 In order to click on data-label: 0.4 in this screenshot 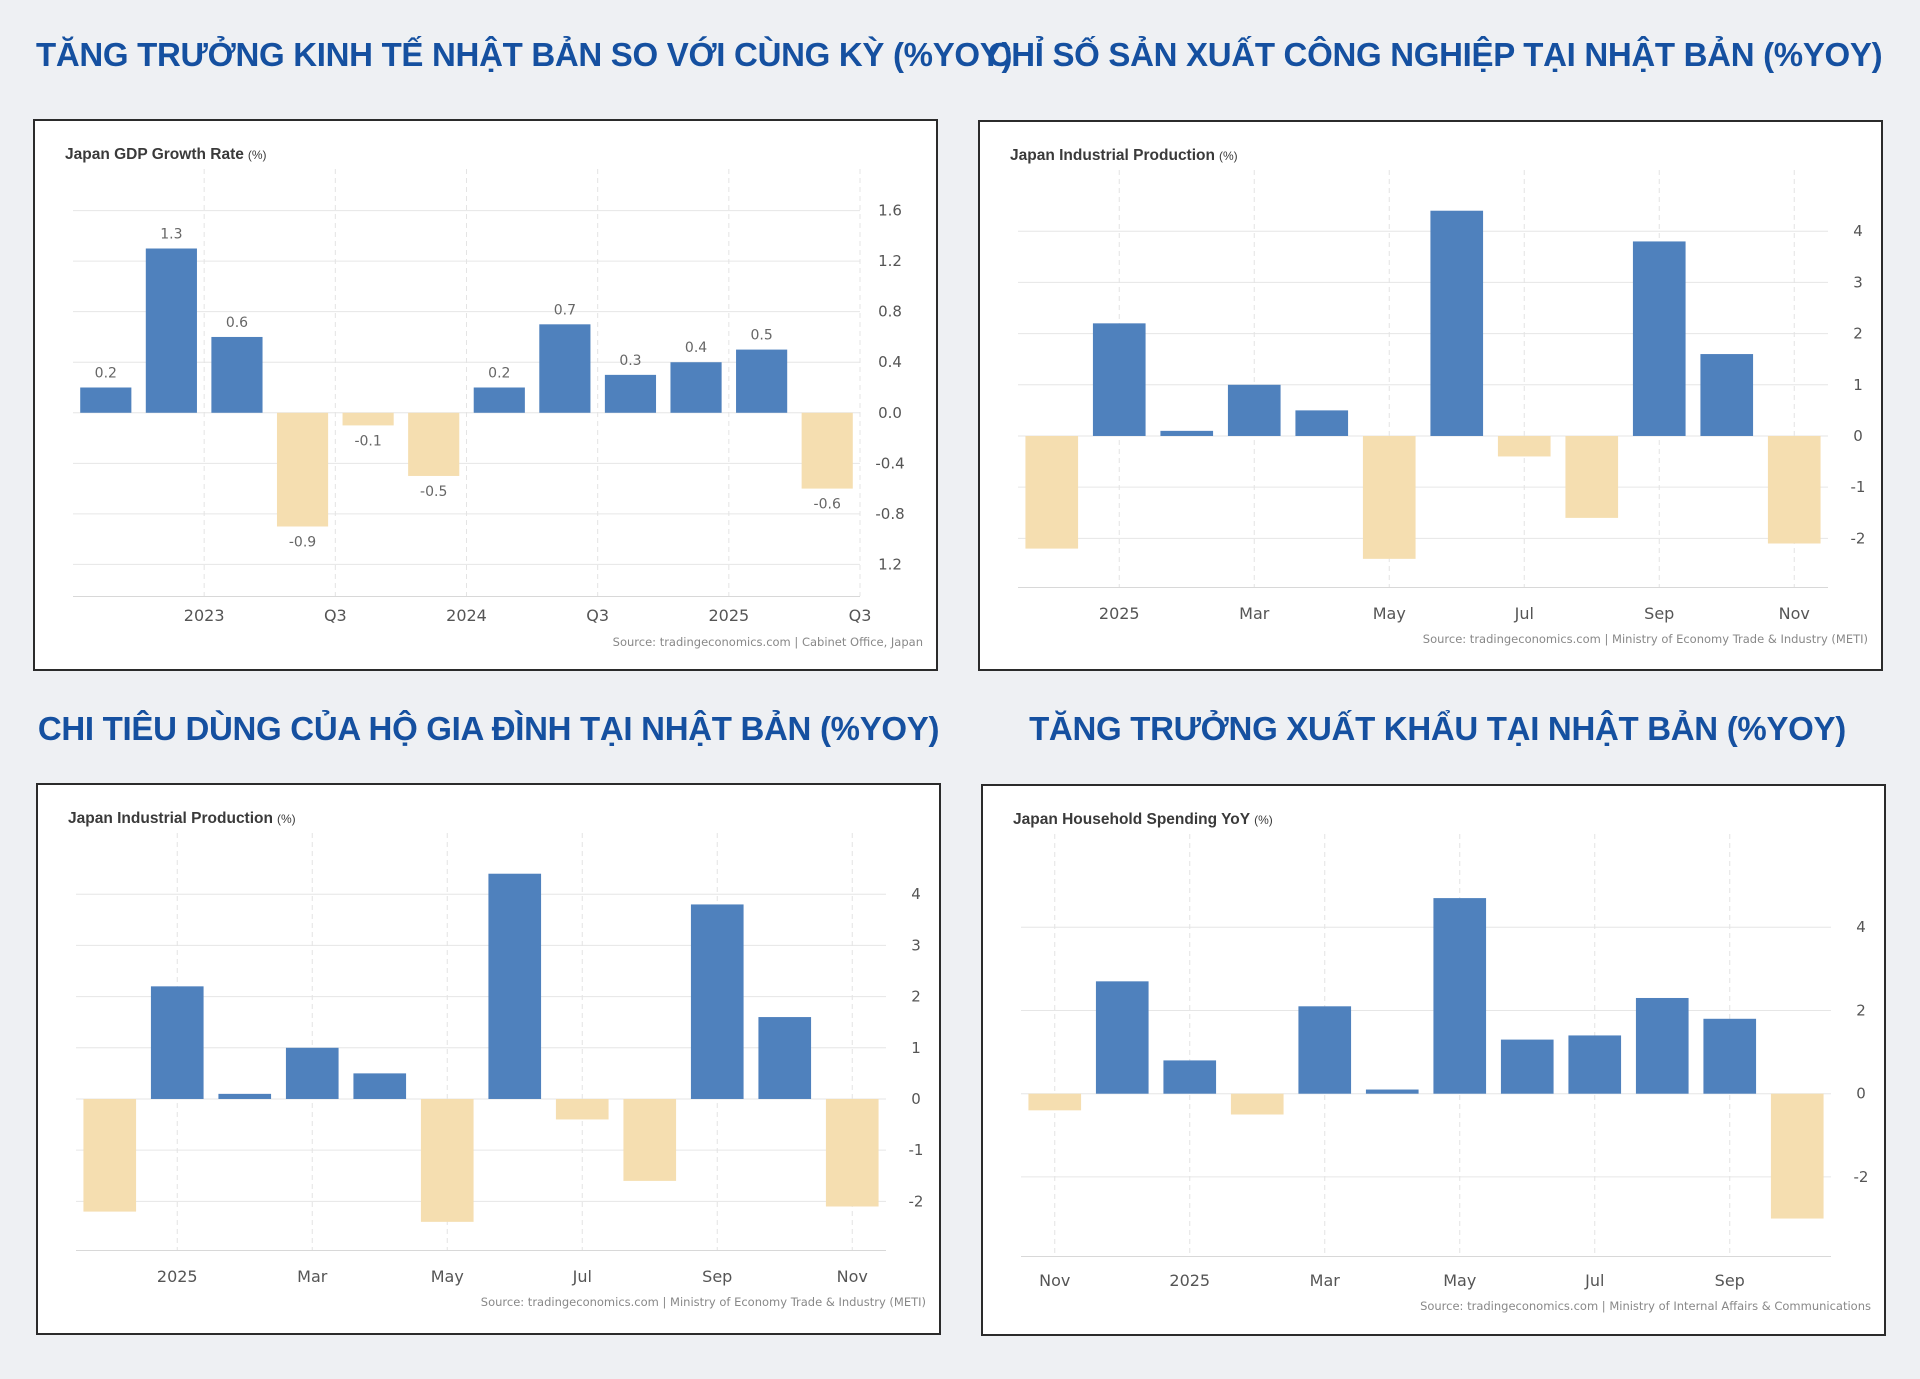, I will do `click(696, 348)`.